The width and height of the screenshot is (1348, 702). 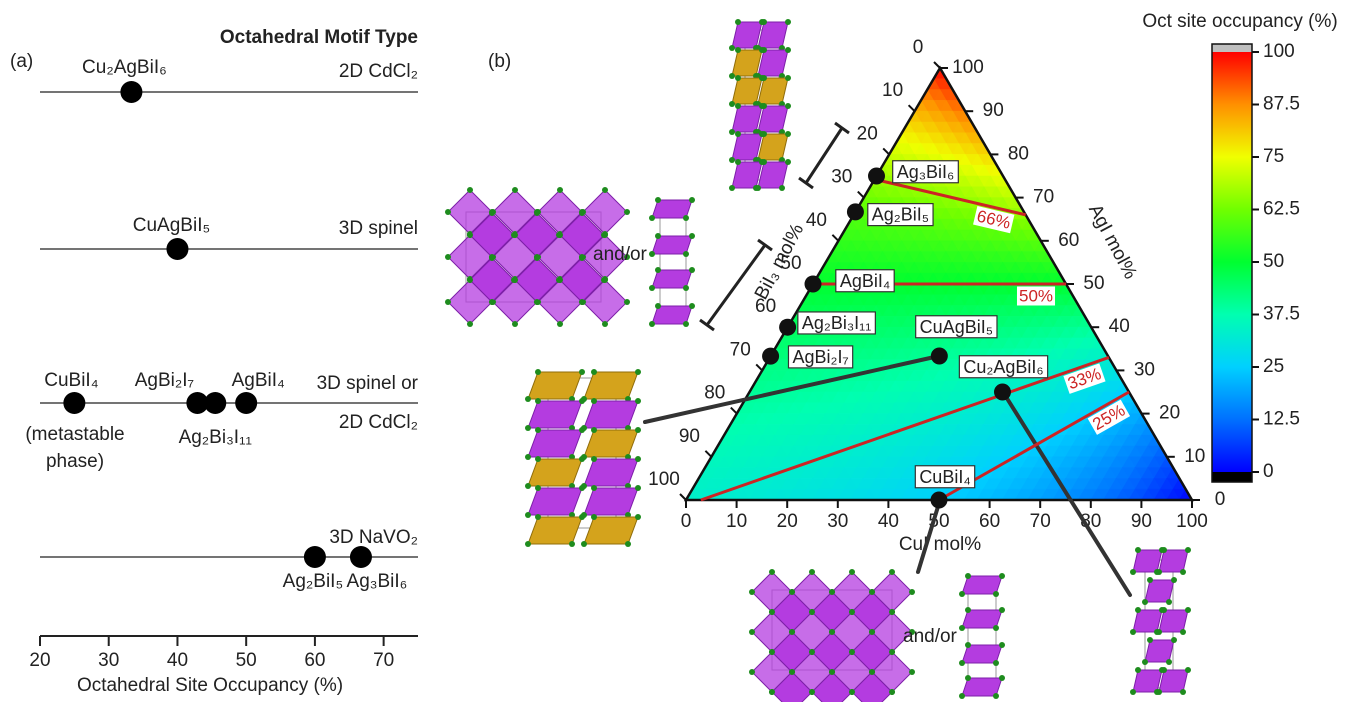 What do you see at coordinates (926, 172) in the screenshot?
I see `point-label: Ag₃BiI₆` at bounding box center [926, 172].